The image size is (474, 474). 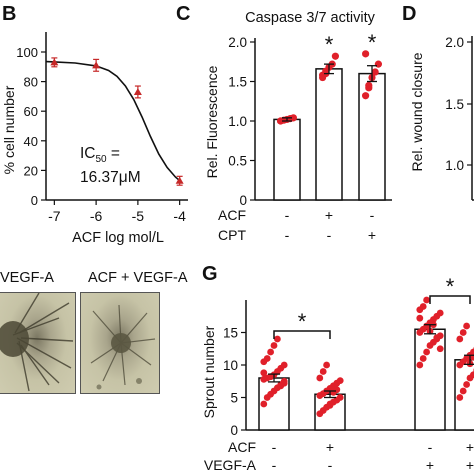 What do you see at coordinates (113, 153) in the screenshot?
I see `b-ic50-equals: =` at bounding box center [113, 153].